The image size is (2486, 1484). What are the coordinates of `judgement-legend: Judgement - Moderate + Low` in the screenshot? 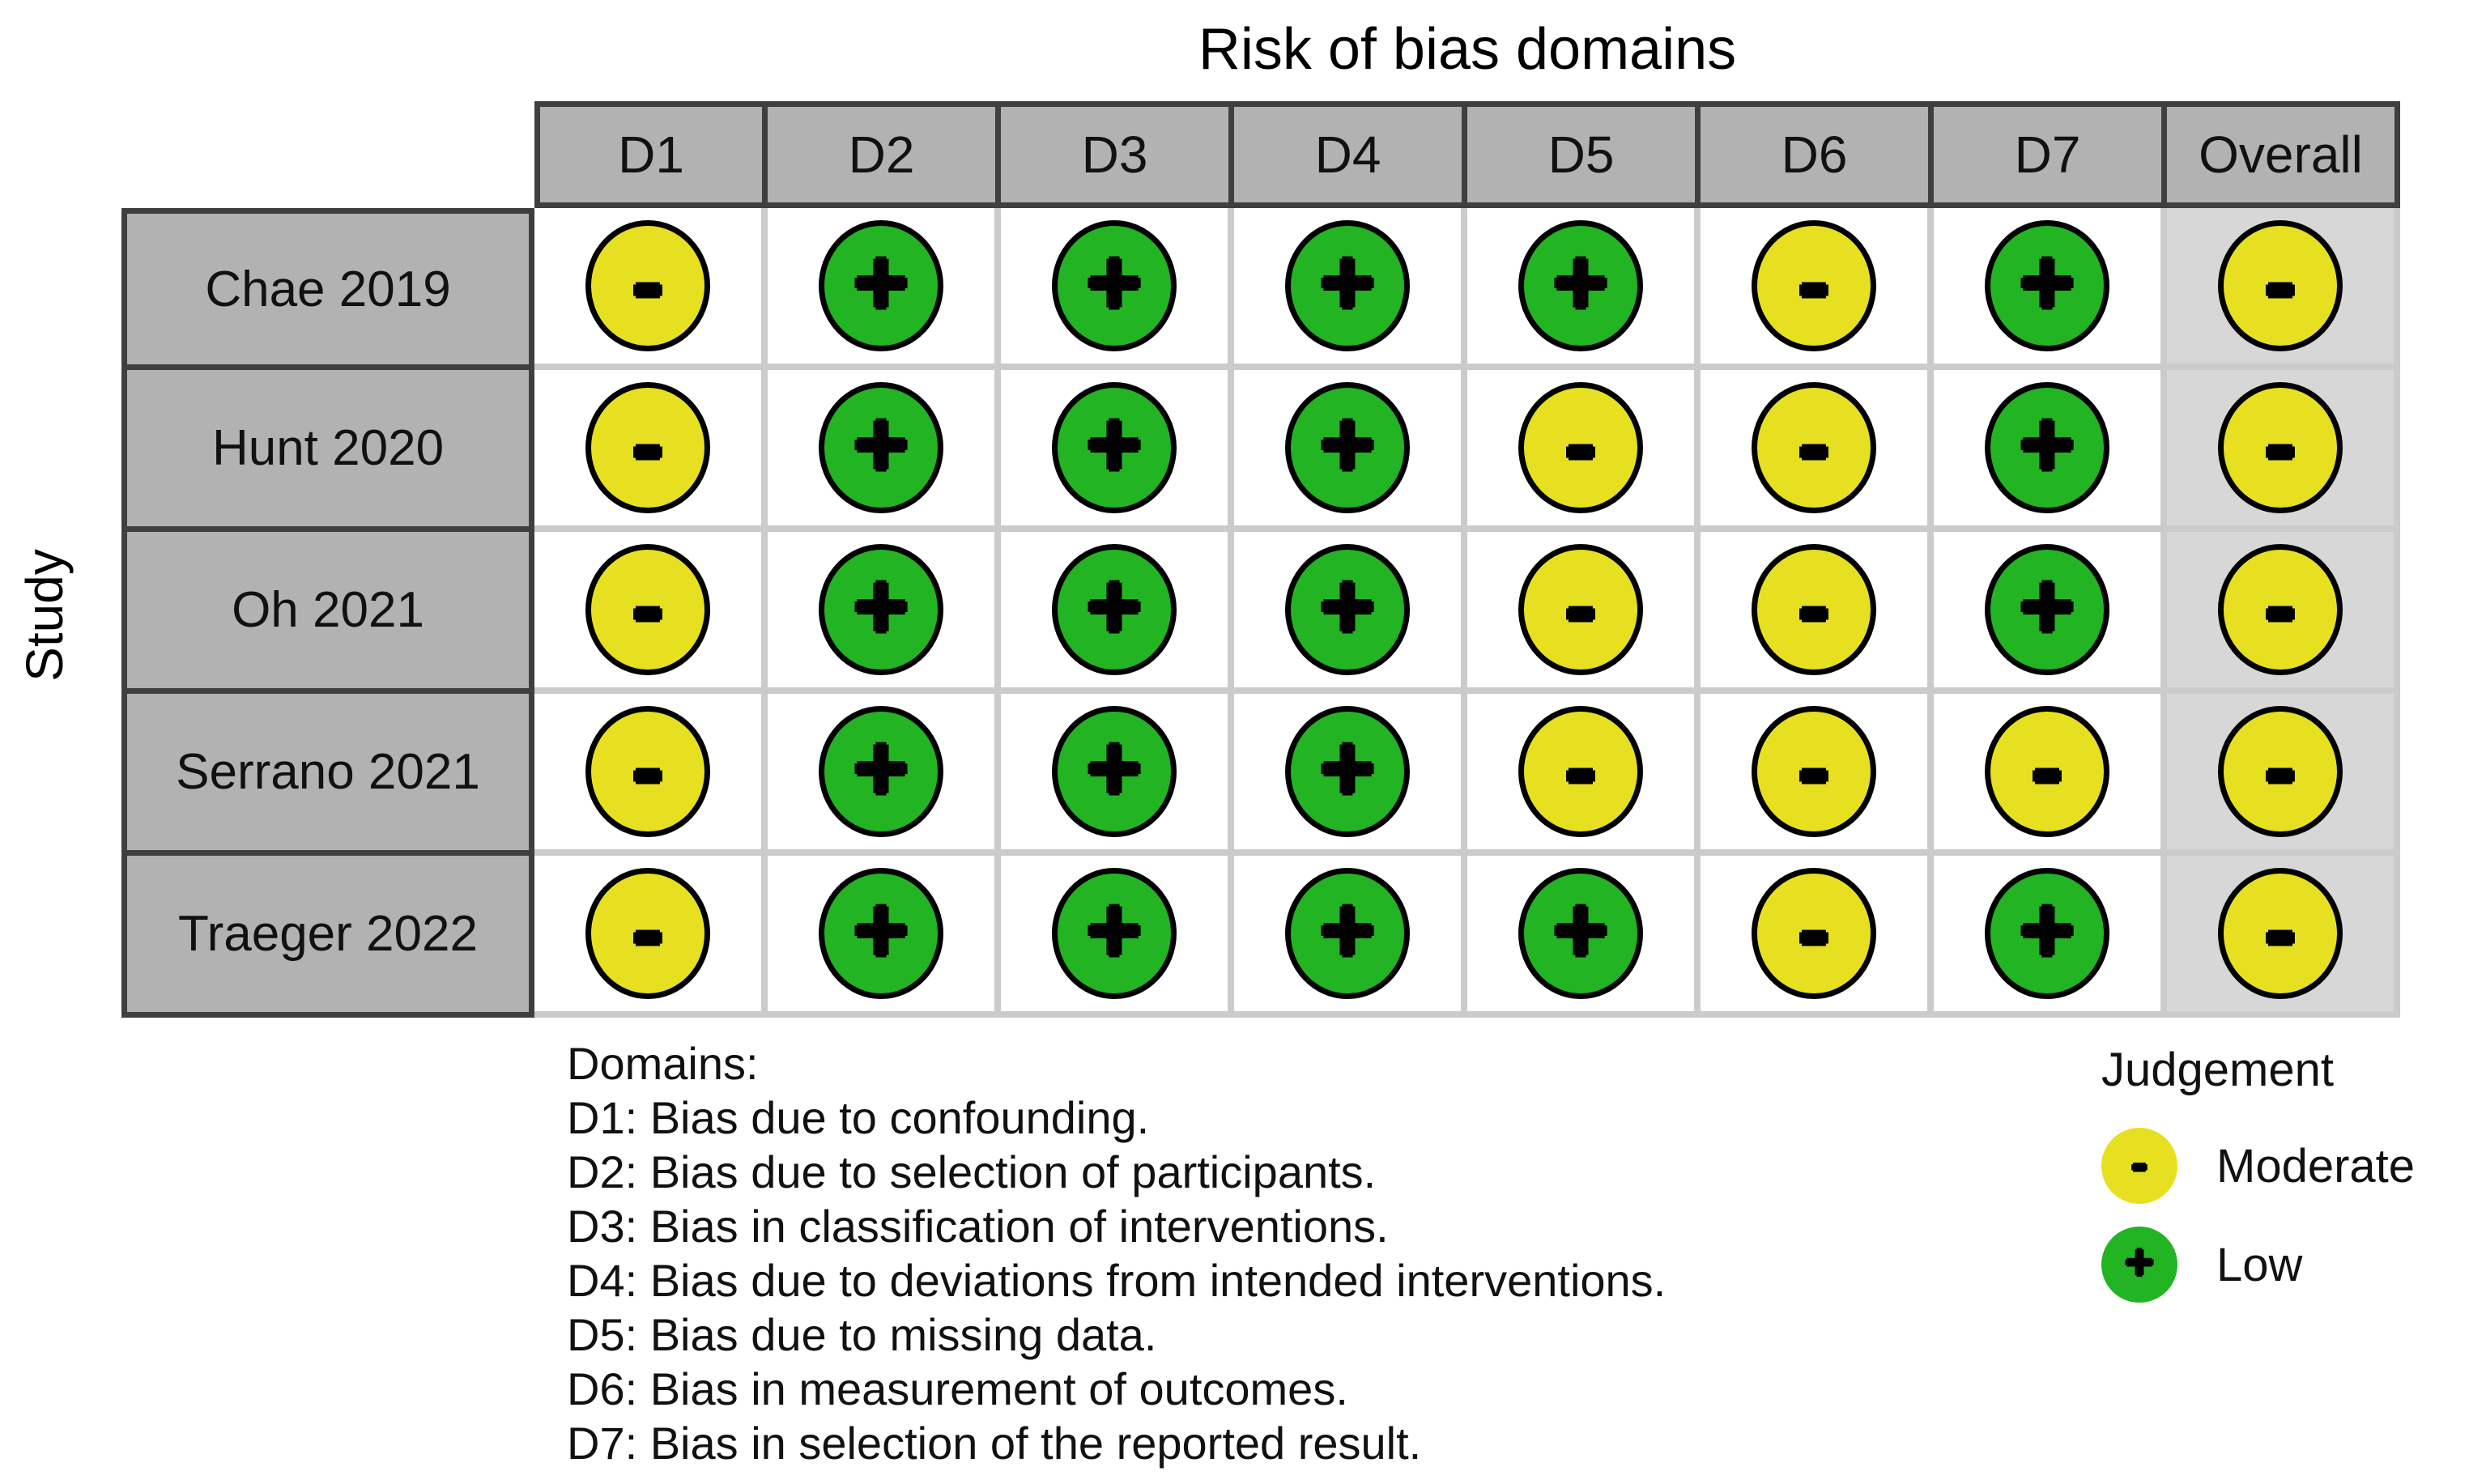 It's located at (2258, 1184).